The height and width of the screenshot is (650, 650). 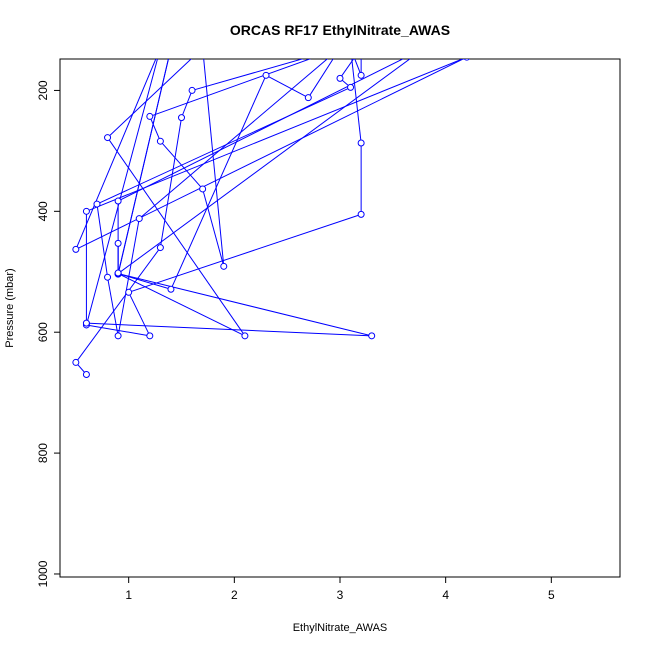 What do you see at coordinates (340, 595) in the screenshot?
I see `x-tick-label: 3` at bounding box center [340, 595].